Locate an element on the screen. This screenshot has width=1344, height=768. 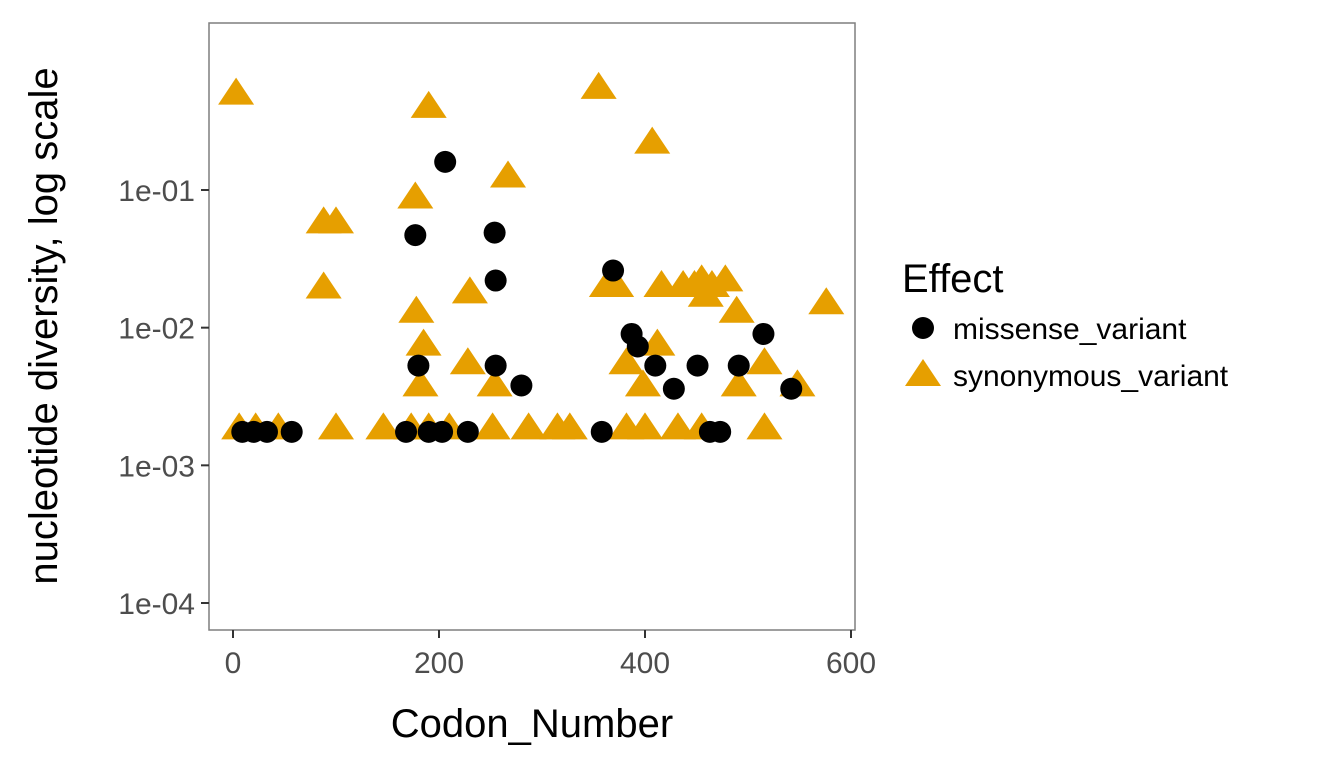
x-tick-label: 400 is located at coordinates (645, 663).